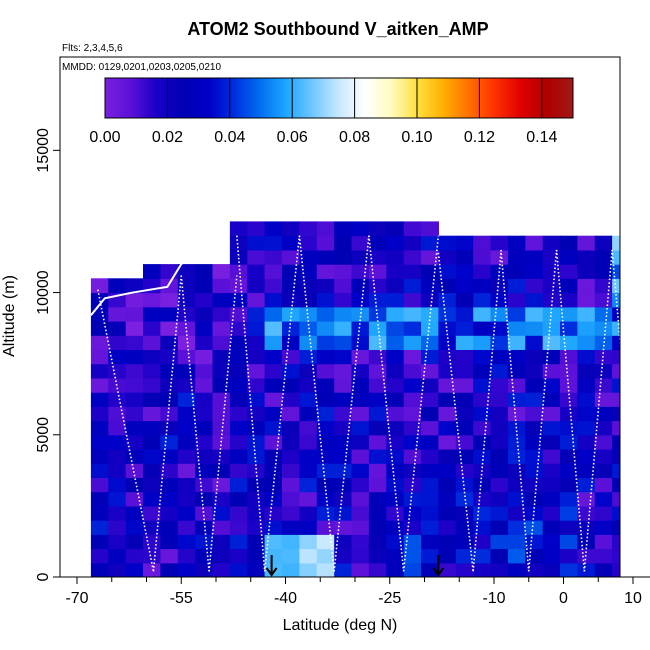  Describe the element at coordinates (337, 29) in the screenshot. I see `chart-title: ATOM2 Southbound V_aitken_AMP` at that location.